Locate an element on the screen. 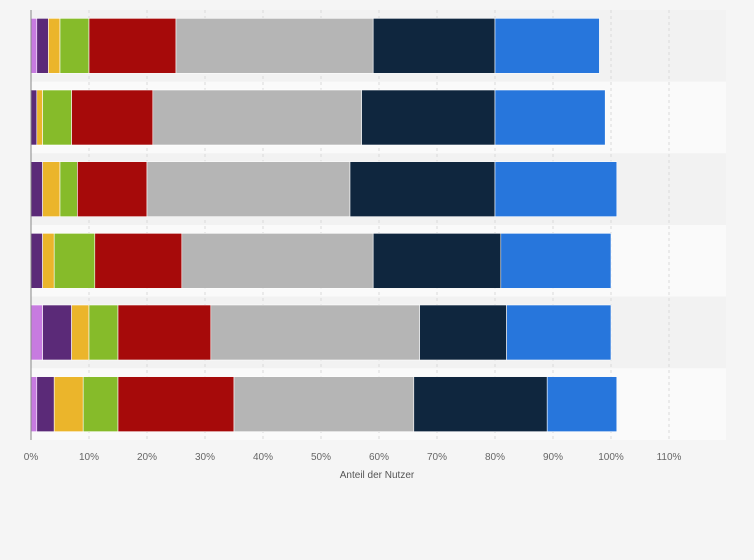 The image size is (754, 560). x-tick-label: 60% is located at coordinates (379, 457).